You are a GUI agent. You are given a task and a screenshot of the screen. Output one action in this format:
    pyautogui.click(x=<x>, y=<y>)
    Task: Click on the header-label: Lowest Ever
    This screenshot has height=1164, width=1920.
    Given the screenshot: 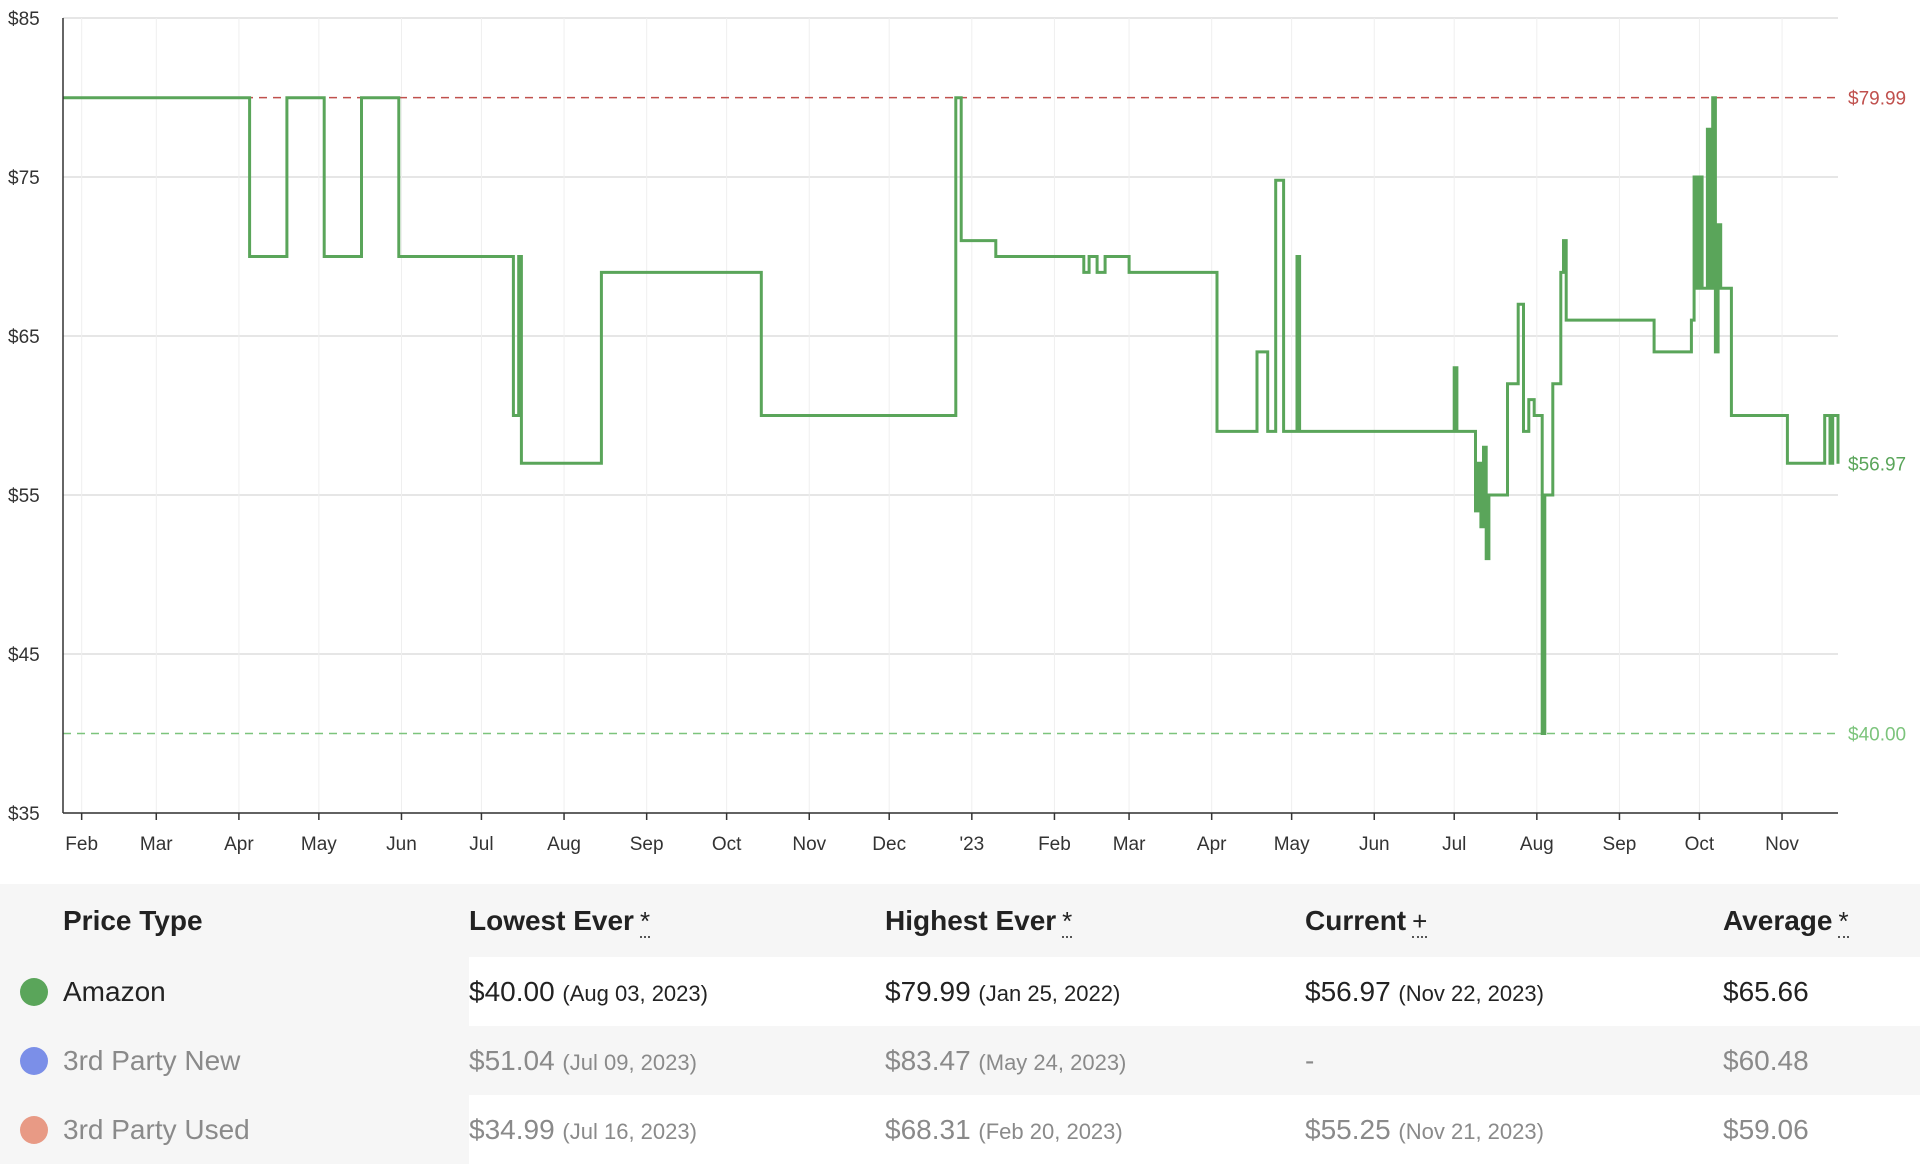 What is the action you would take?
    pyautogui.click(x=551, y=920)
    